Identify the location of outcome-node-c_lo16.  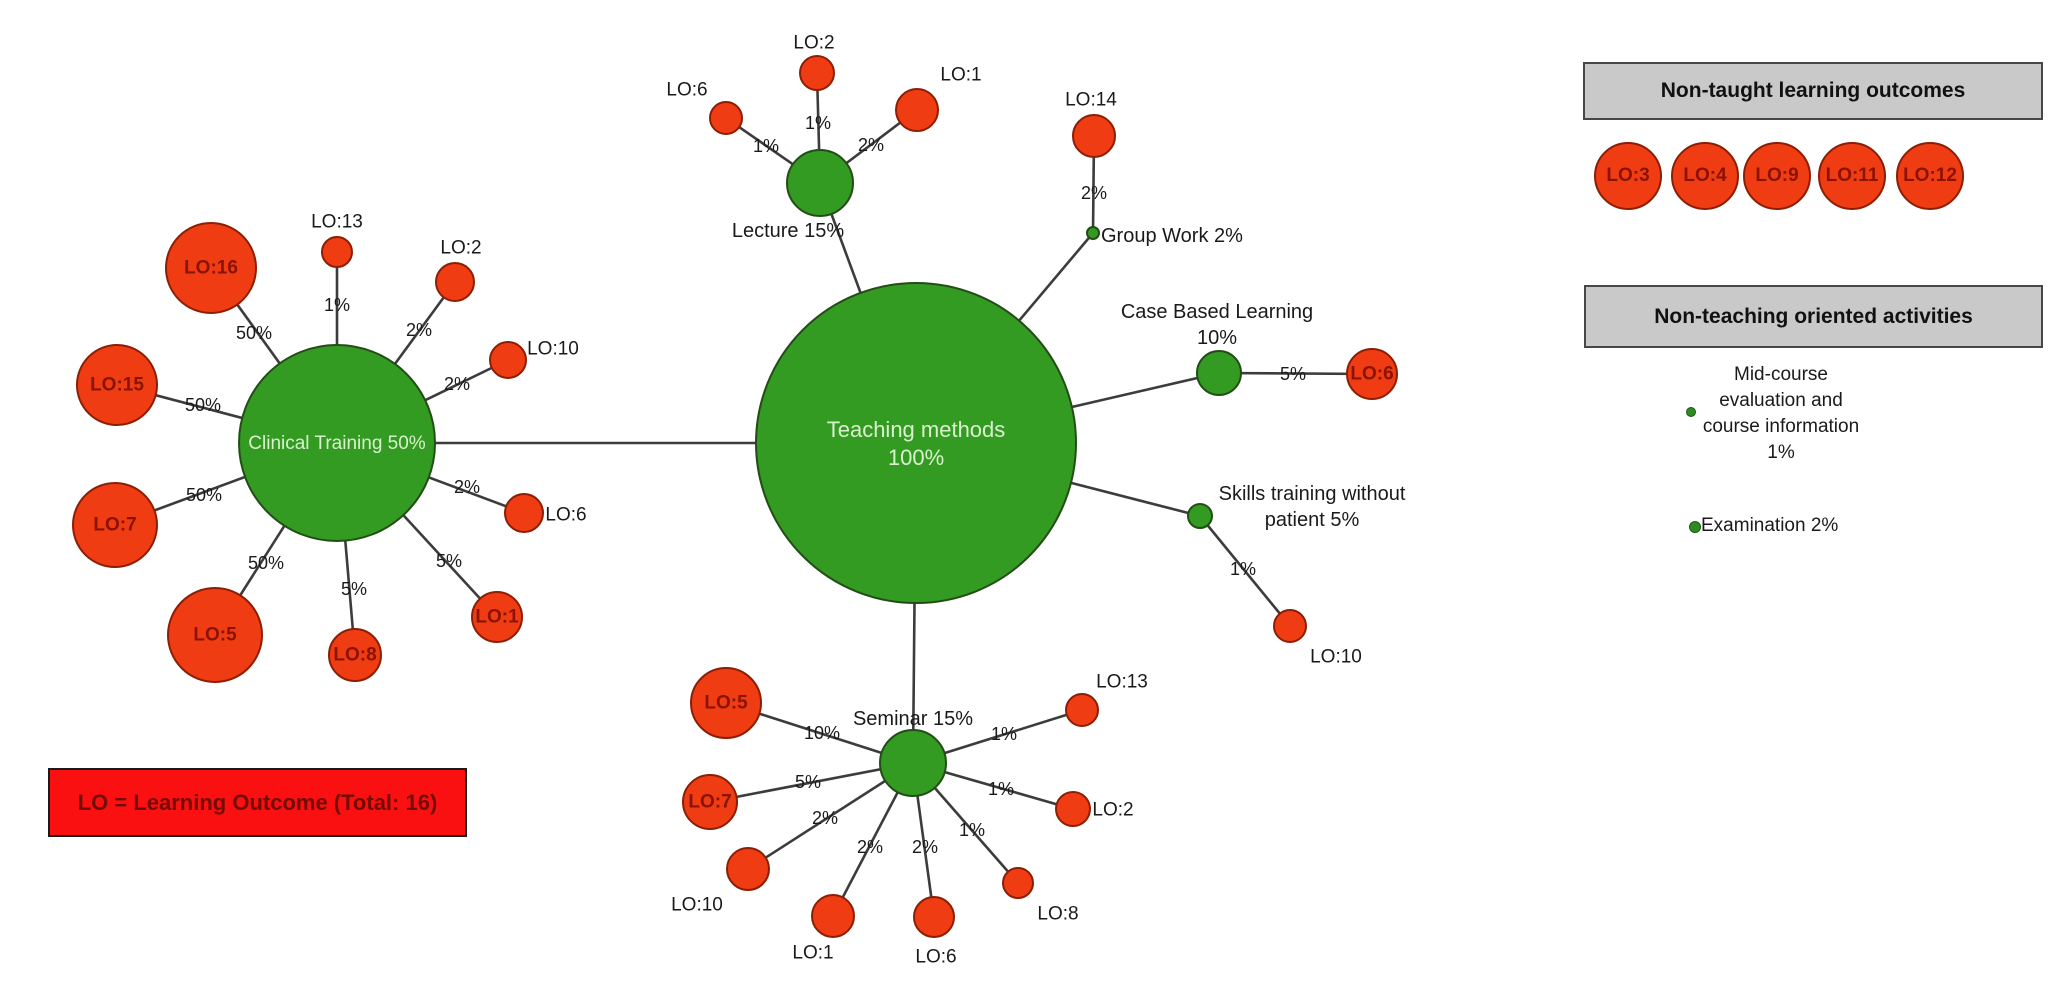
(211, 268).